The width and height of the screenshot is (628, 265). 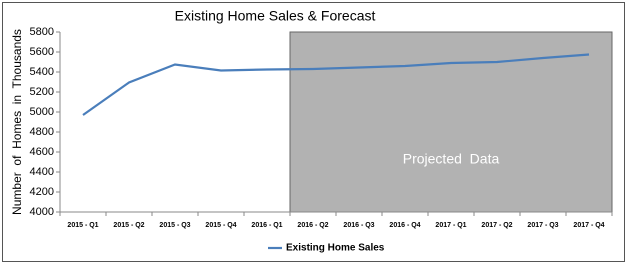 What do you see at coordinates (275, 16) in the screenshot?
I see `chart-title: Existing Home Sales & Forecast` at bounding box center [275, 16].